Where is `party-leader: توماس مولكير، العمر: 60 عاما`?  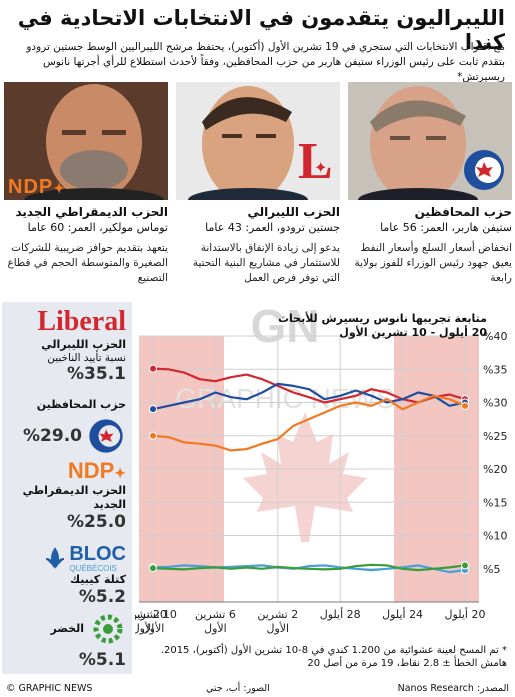
party-leader: توماس مولكير، العمر: 60 عاما is located at coordinates (97, 227).